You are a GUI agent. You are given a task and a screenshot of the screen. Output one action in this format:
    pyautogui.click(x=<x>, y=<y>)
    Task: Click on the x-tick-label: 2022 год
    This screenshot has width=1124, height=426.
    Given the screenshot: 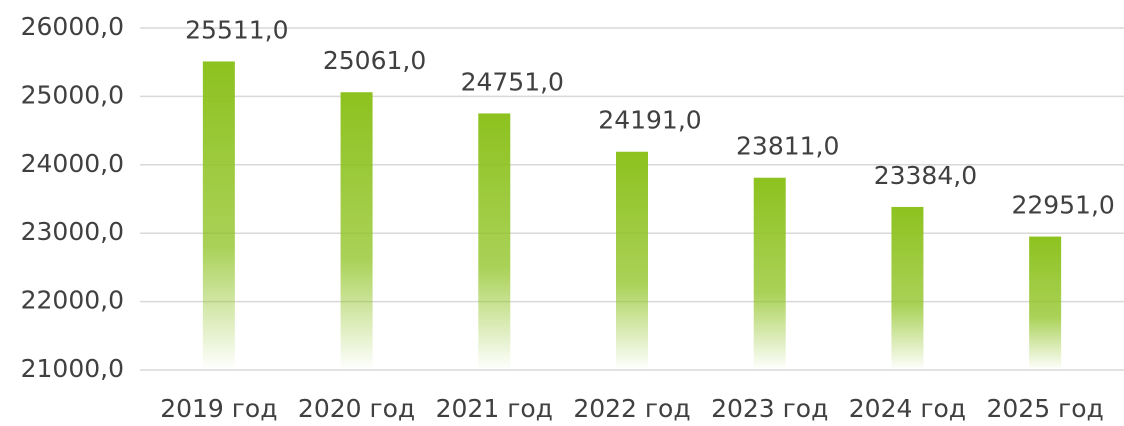 What is the action you would take?
    pyautogui.click(x=631, y=408)
    